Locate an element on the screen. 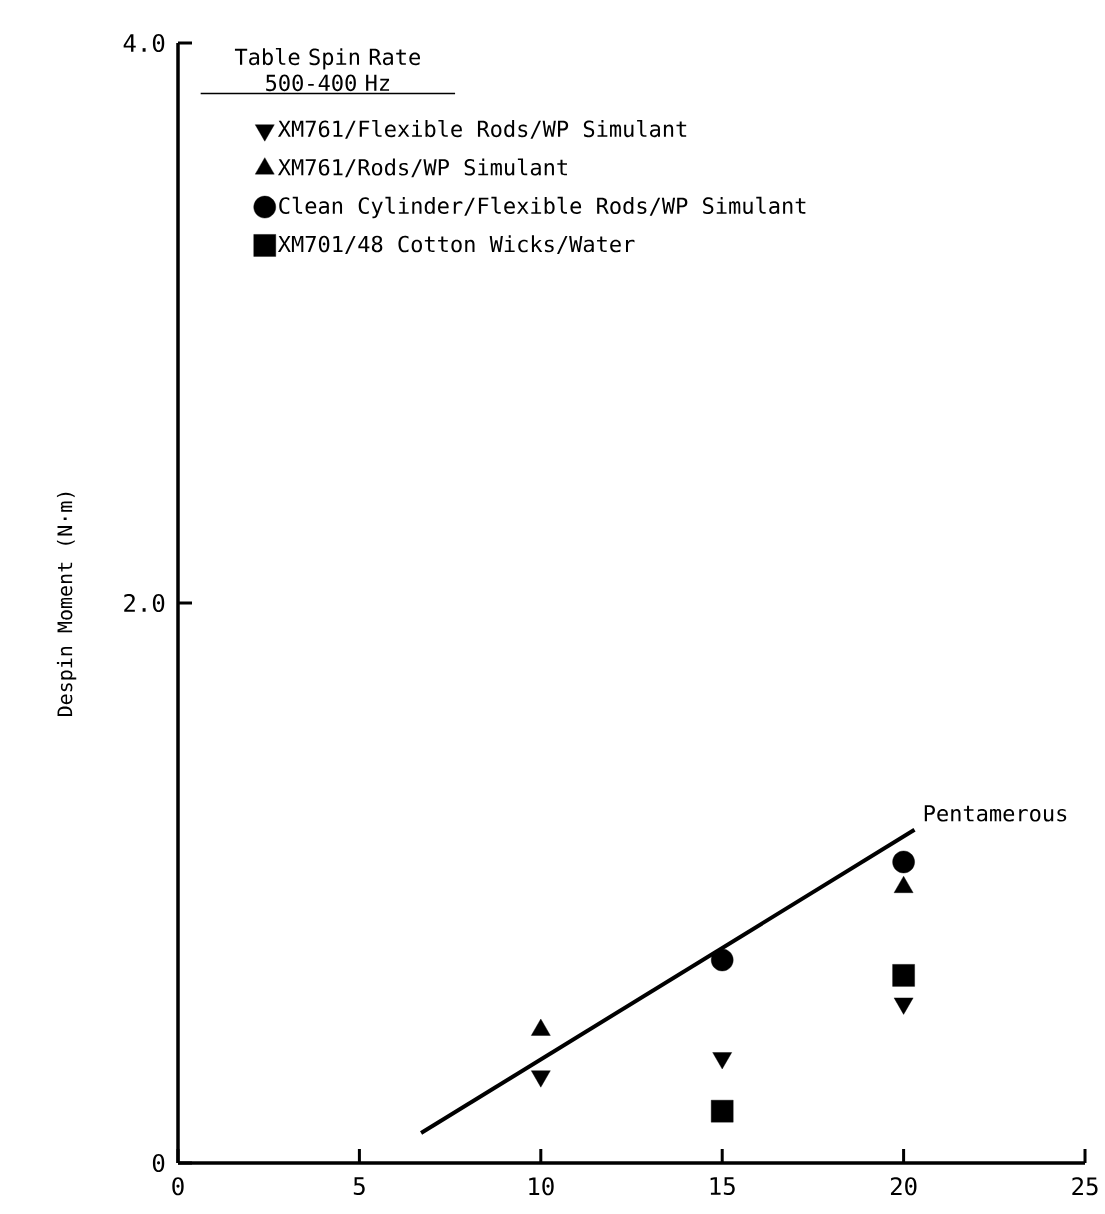 The image size is (1105, 1214). series-label: Pentamerous is located at coordinates (995, 813).